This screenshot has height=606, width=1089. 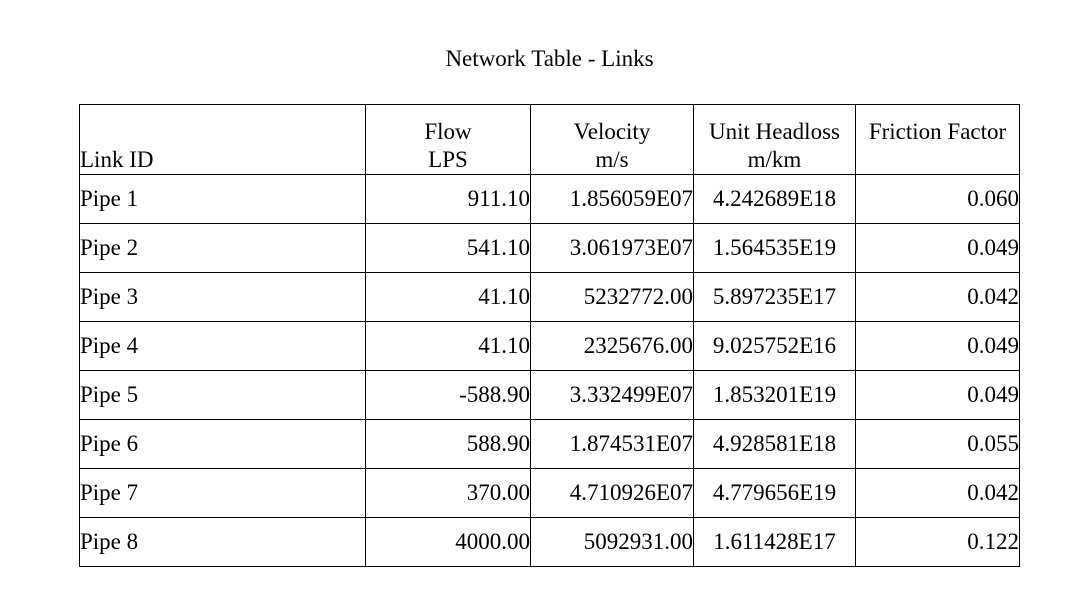 I want to click on cell-velocity: 3.061973E07, so click(x=612, y=248).